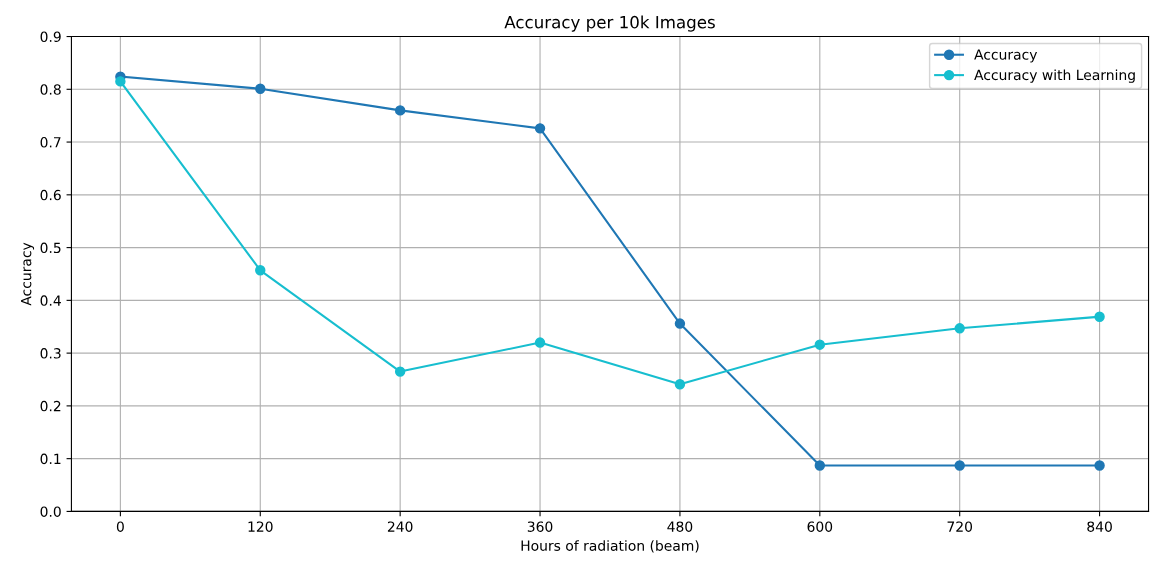 Image resolution: width=1152 pixels, height=562 pixels. Describe the element at coordinates (120, 526) in the screenshot. I see `x-tick-label: 0` at that location.